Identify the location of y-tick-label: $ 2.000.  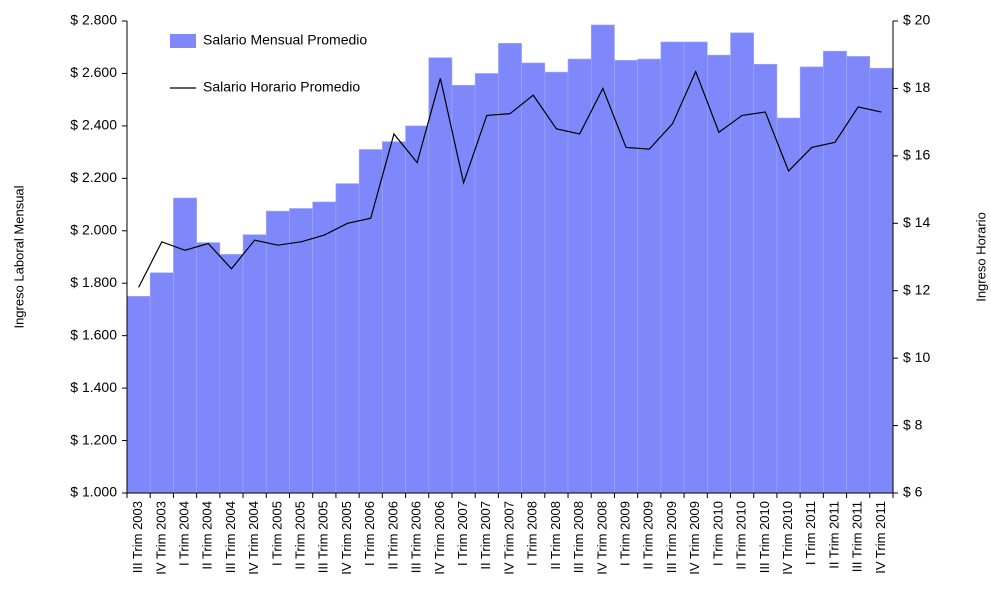
(93, 229).